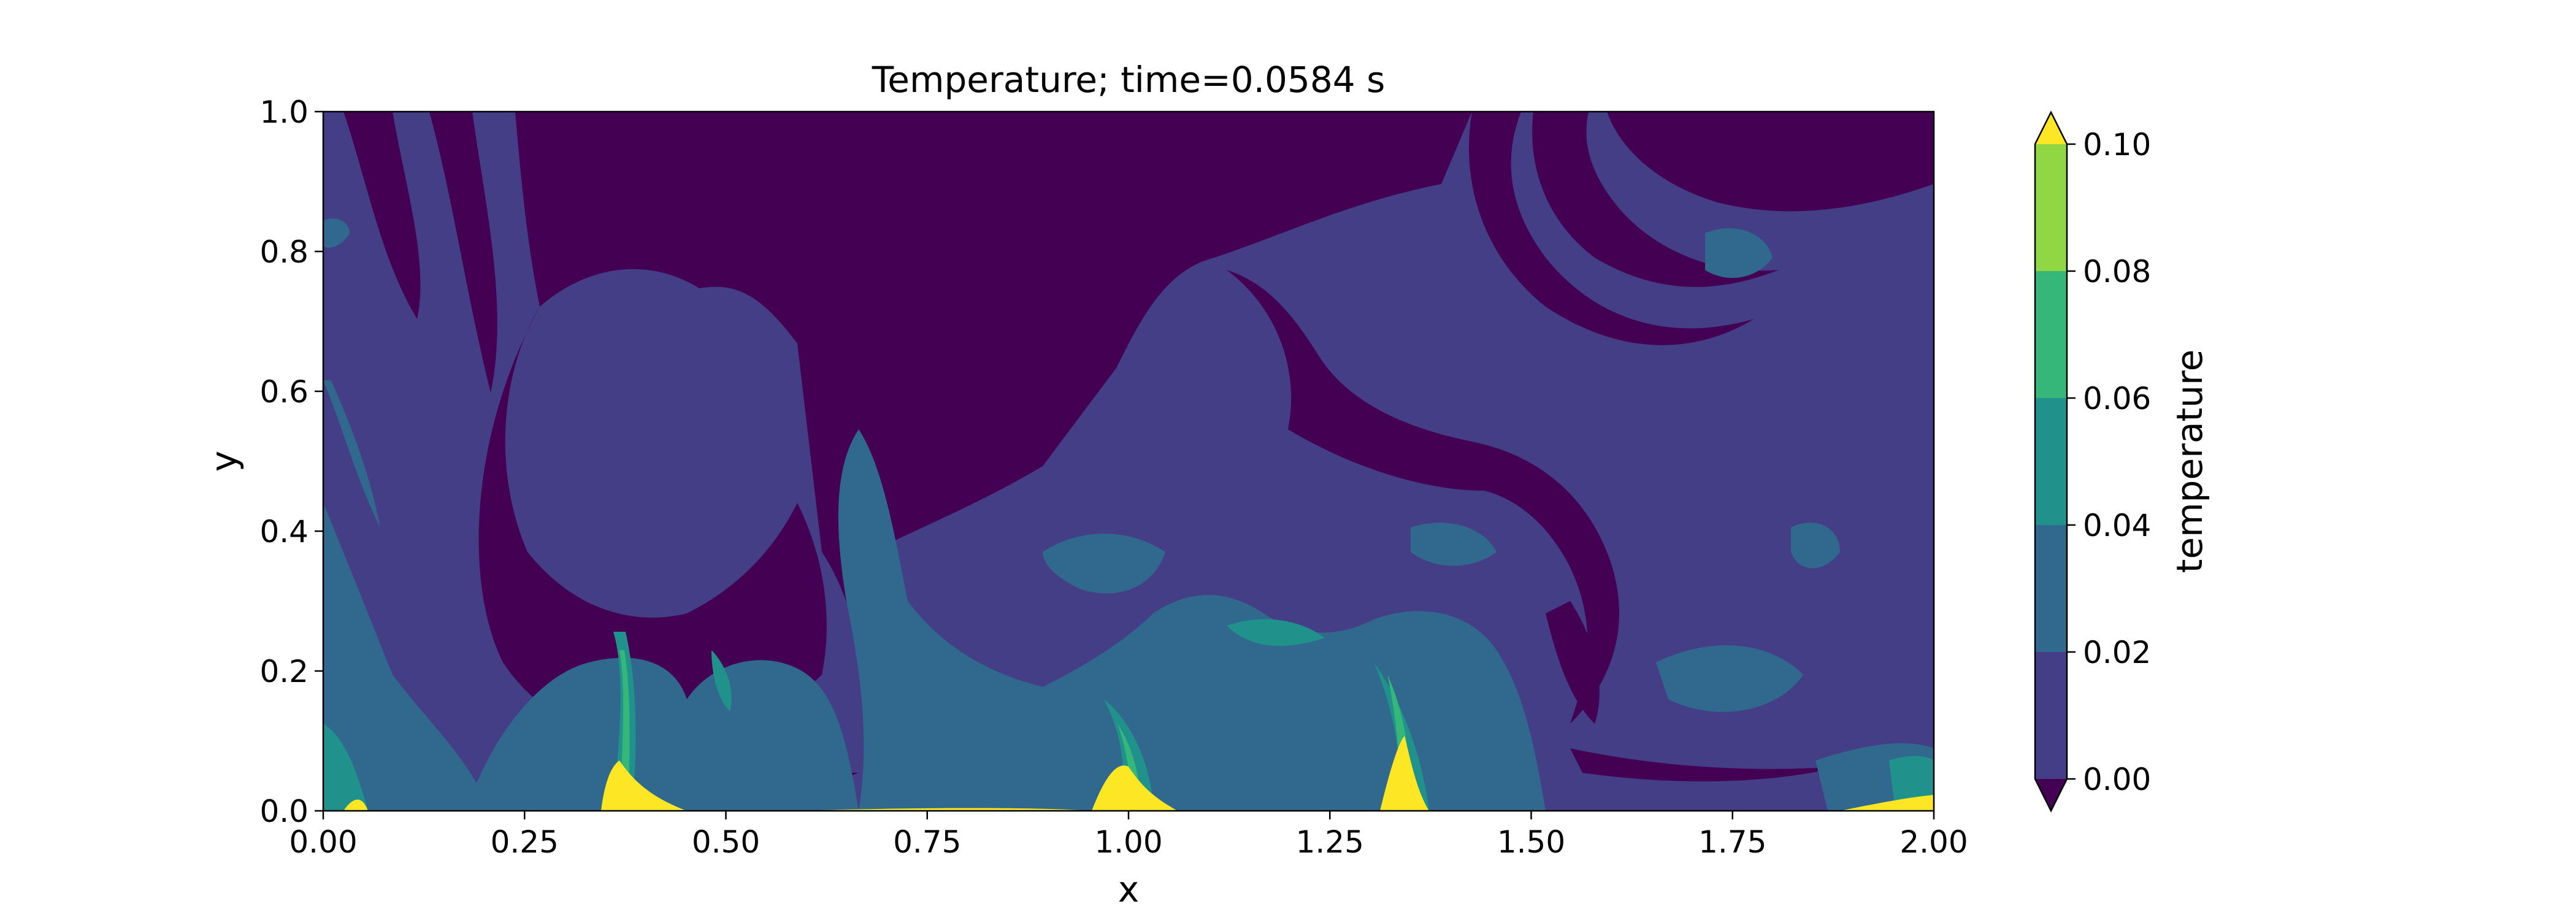  What do you see at coordinates (1128, 889) in the screenshot?
I see `x-axis-label: x` at bounding box center [1128, 889].